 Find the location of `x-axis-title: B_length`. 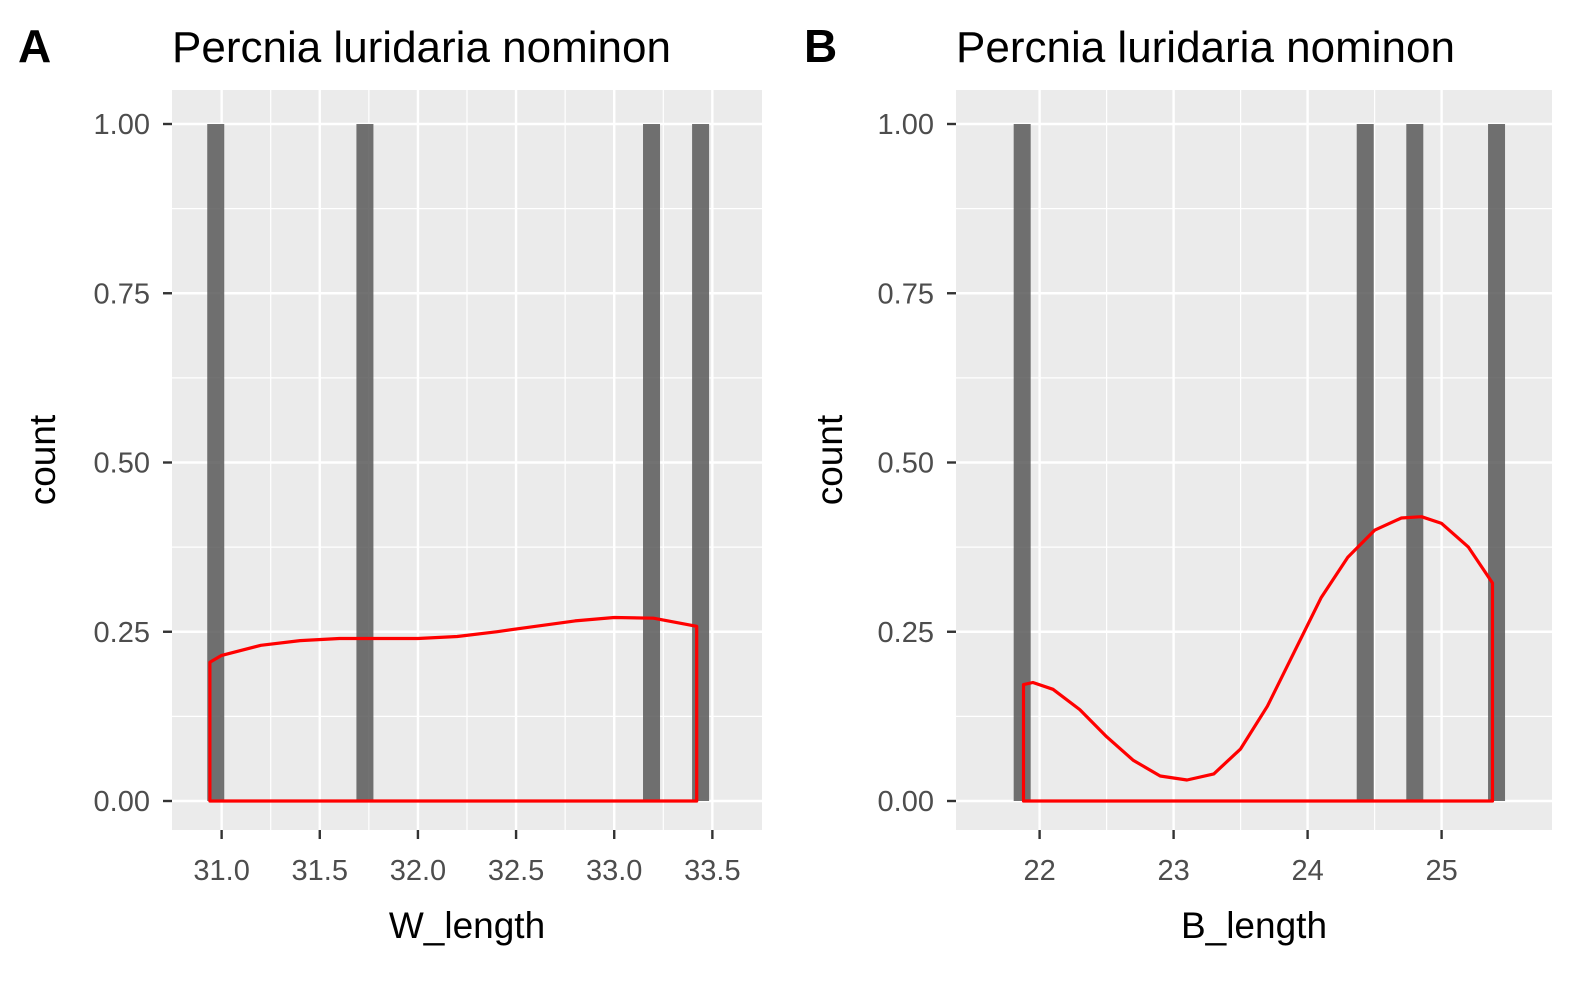

x-axis-title: B_length is located at coordinates (1254, 925).